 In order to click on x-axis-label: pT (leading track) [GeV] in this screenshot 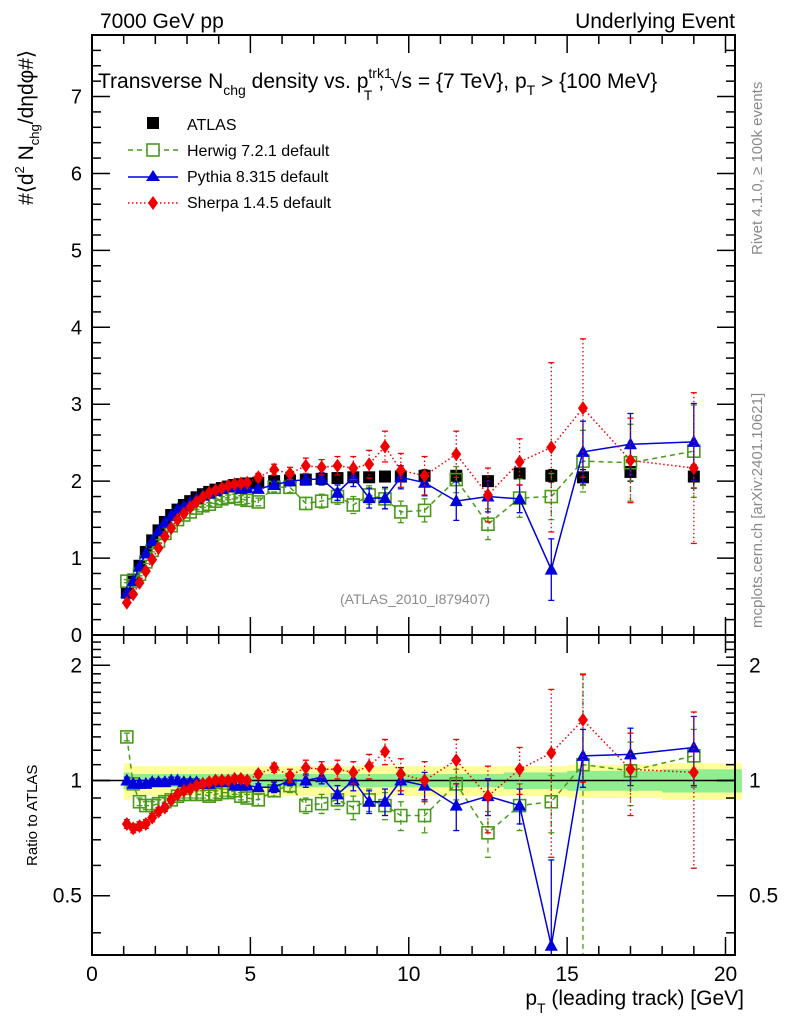, I will do `click(634, 1001)`.